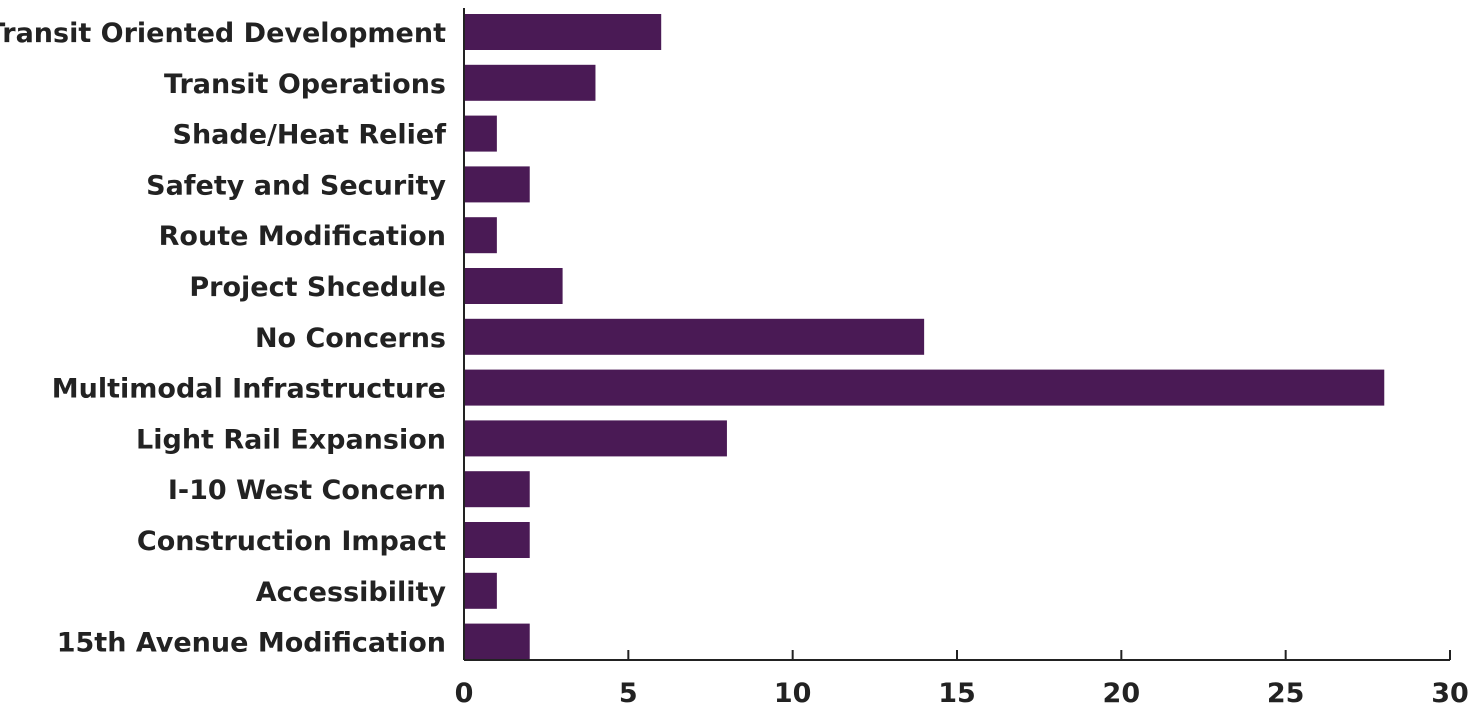 The image size is (1480, 716). I want to click on x-tick-label: 20, so click(1122, 693).